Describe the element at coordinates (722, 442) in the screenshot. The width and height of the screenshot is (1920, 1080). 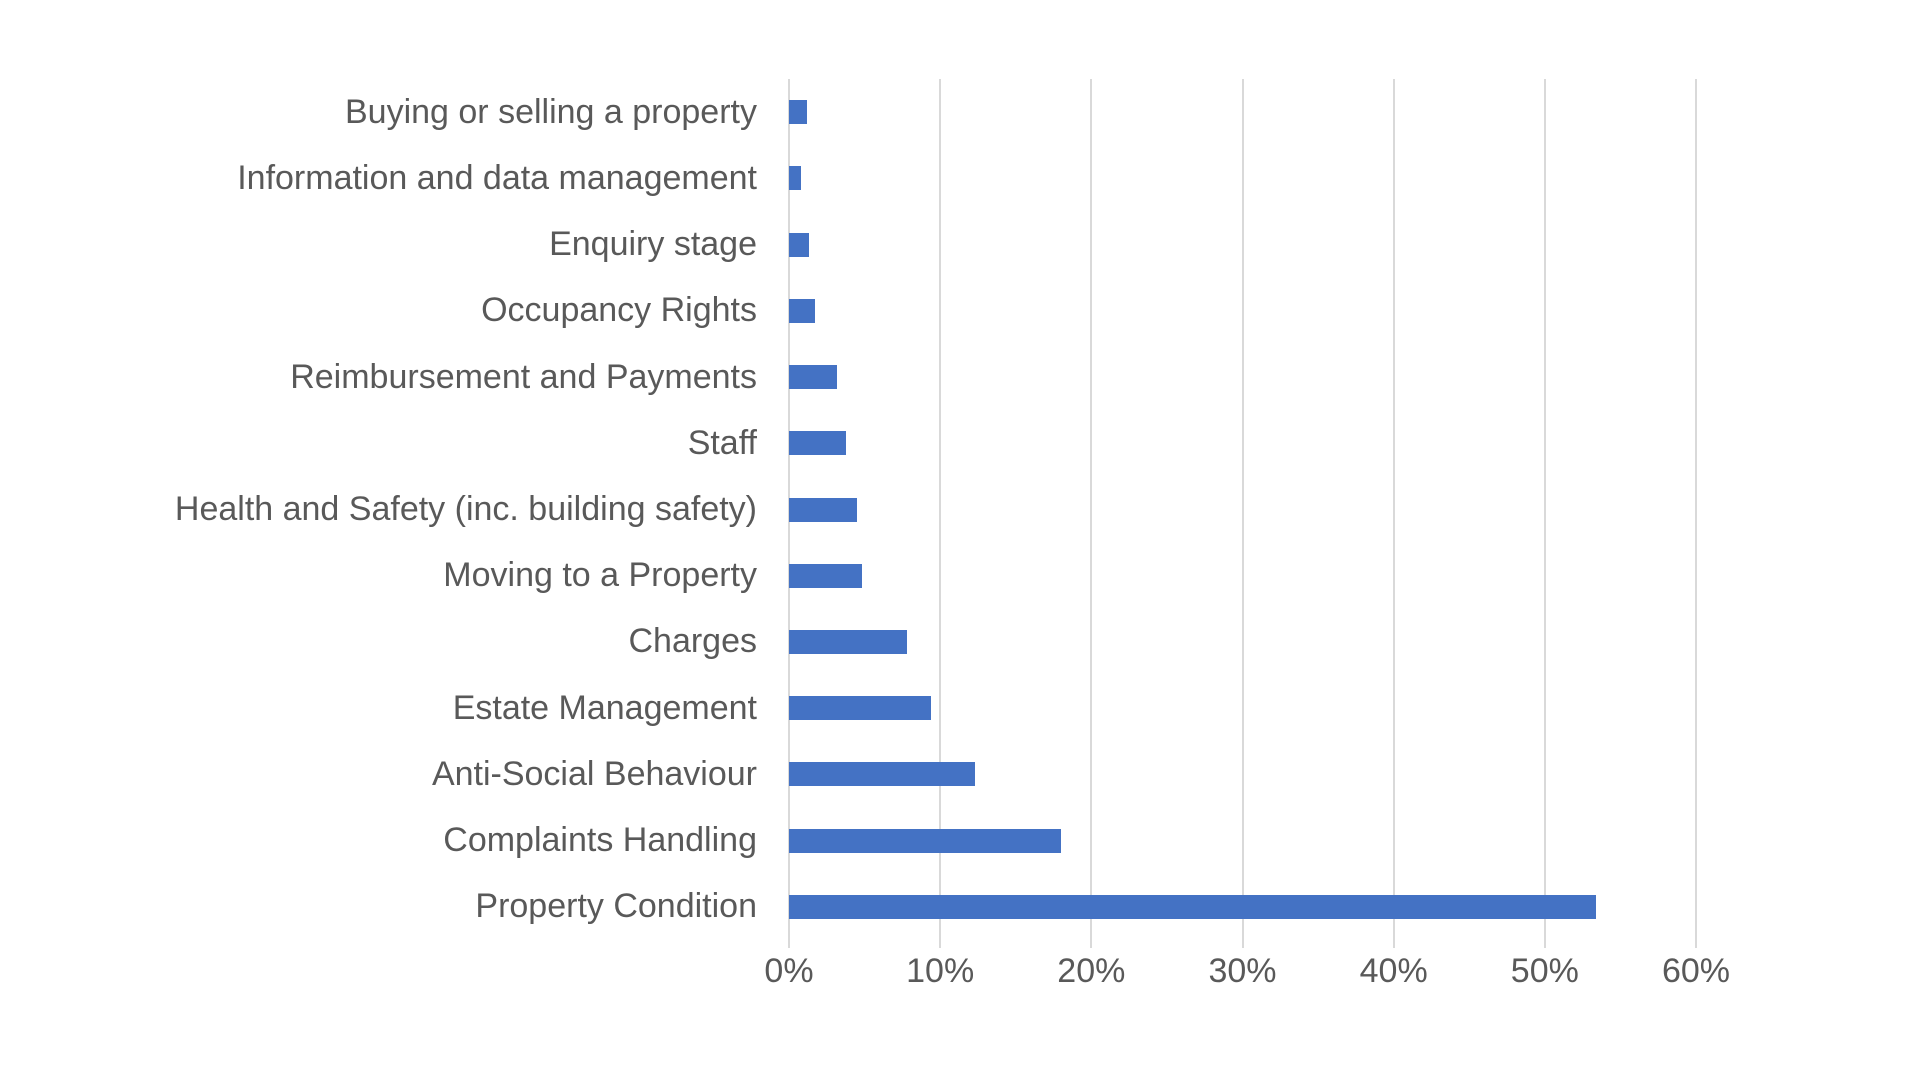
I see `category-label: Staff` at that location.